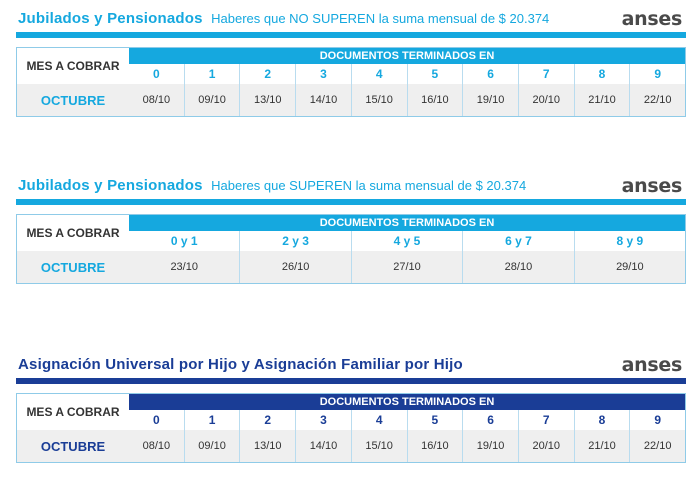  Describe the element at coordinates (517, 267) in the screenshot. I see `payment-date-cell: 28/10` at that location.